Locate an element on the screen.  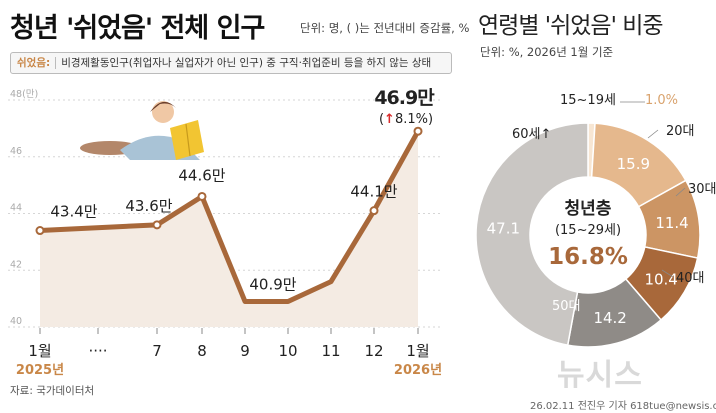
definition-term: 쉬었음: is located at coordinates (34, 63).